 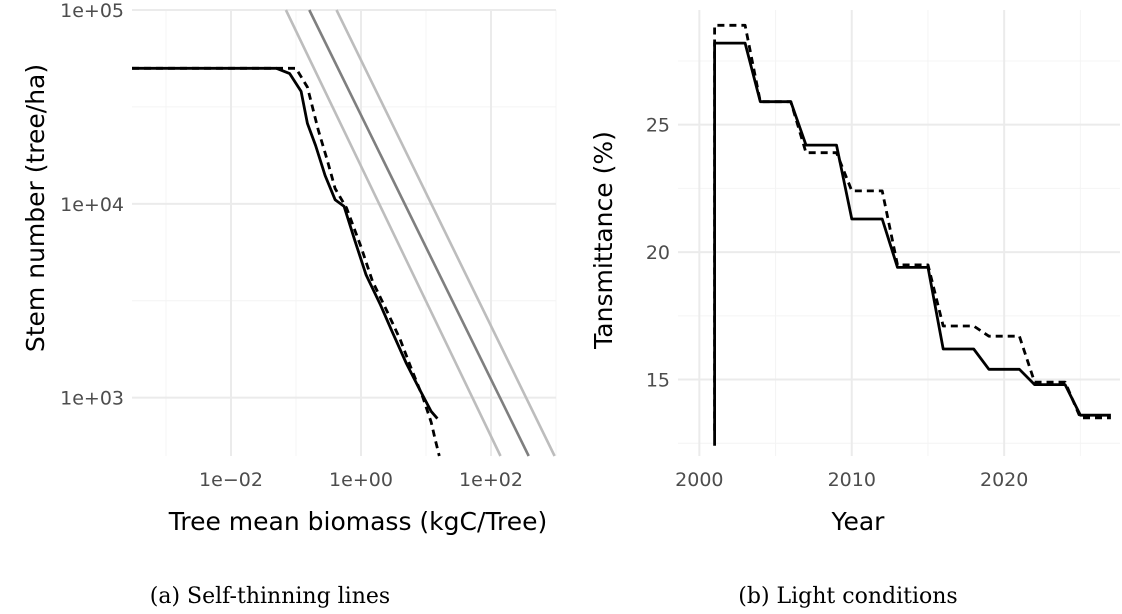 I want to click on panel-b-x-axis-title: Year, so click(x=858, y=521).